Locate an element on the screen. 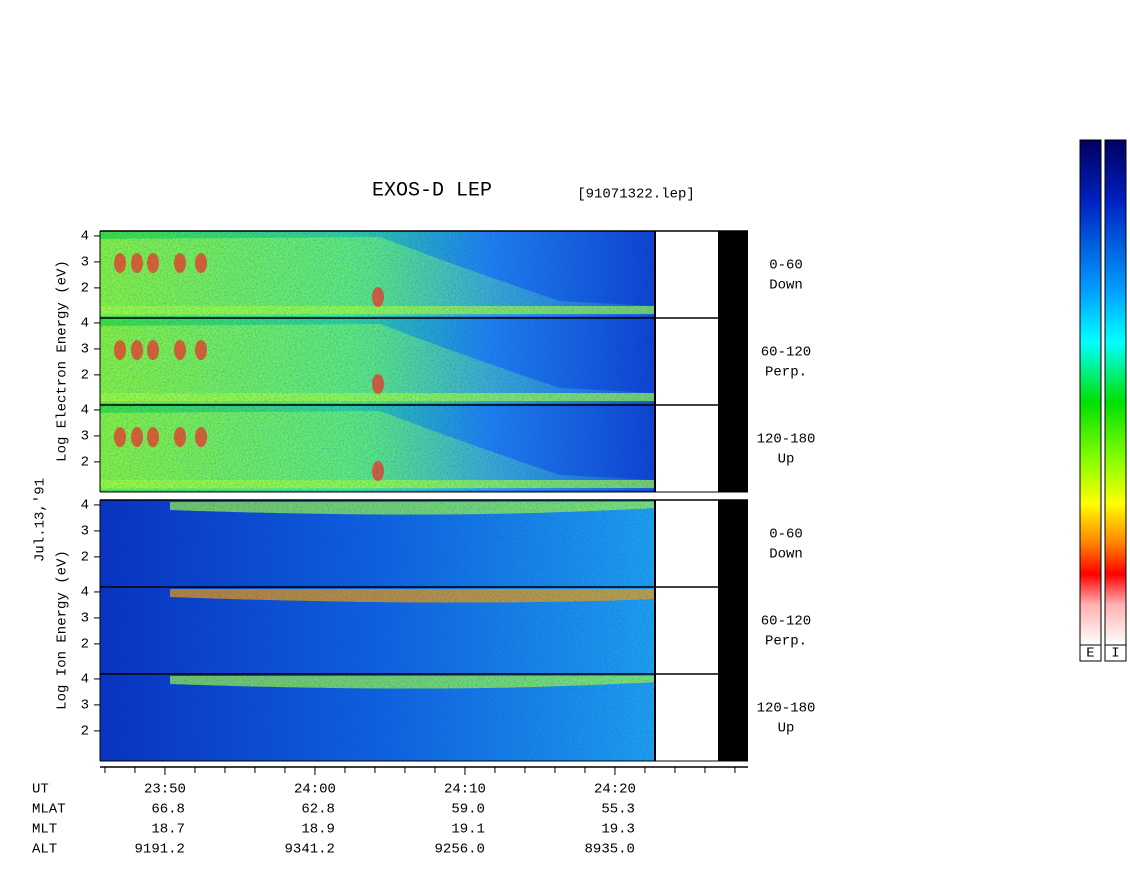 The height and width of the screenshot is (875, 1130). orbit-value: 9256.0 is located at coordinates (460, 850).